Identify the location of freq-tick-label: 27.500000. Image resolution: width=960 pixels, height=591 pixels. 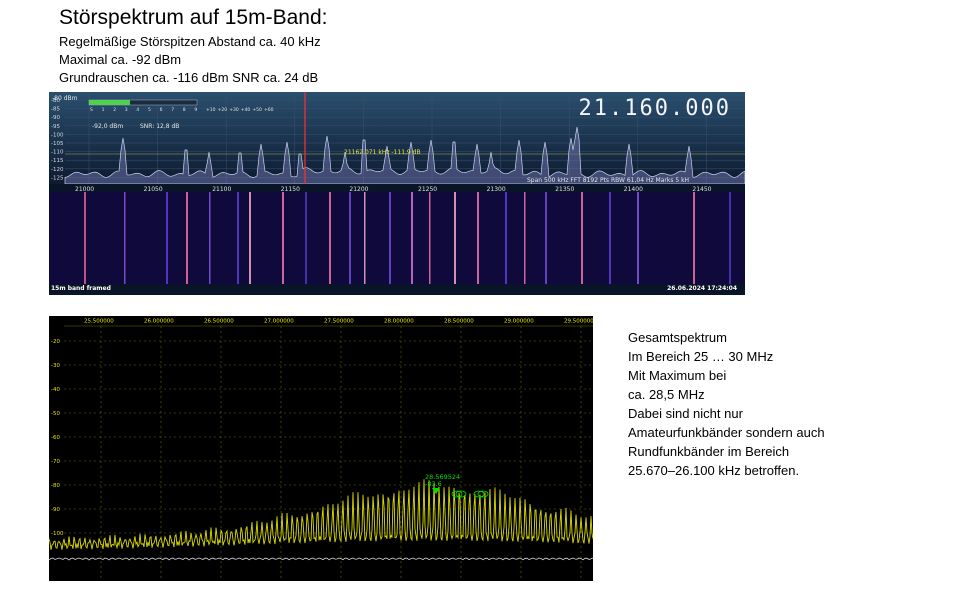
(339, 322).